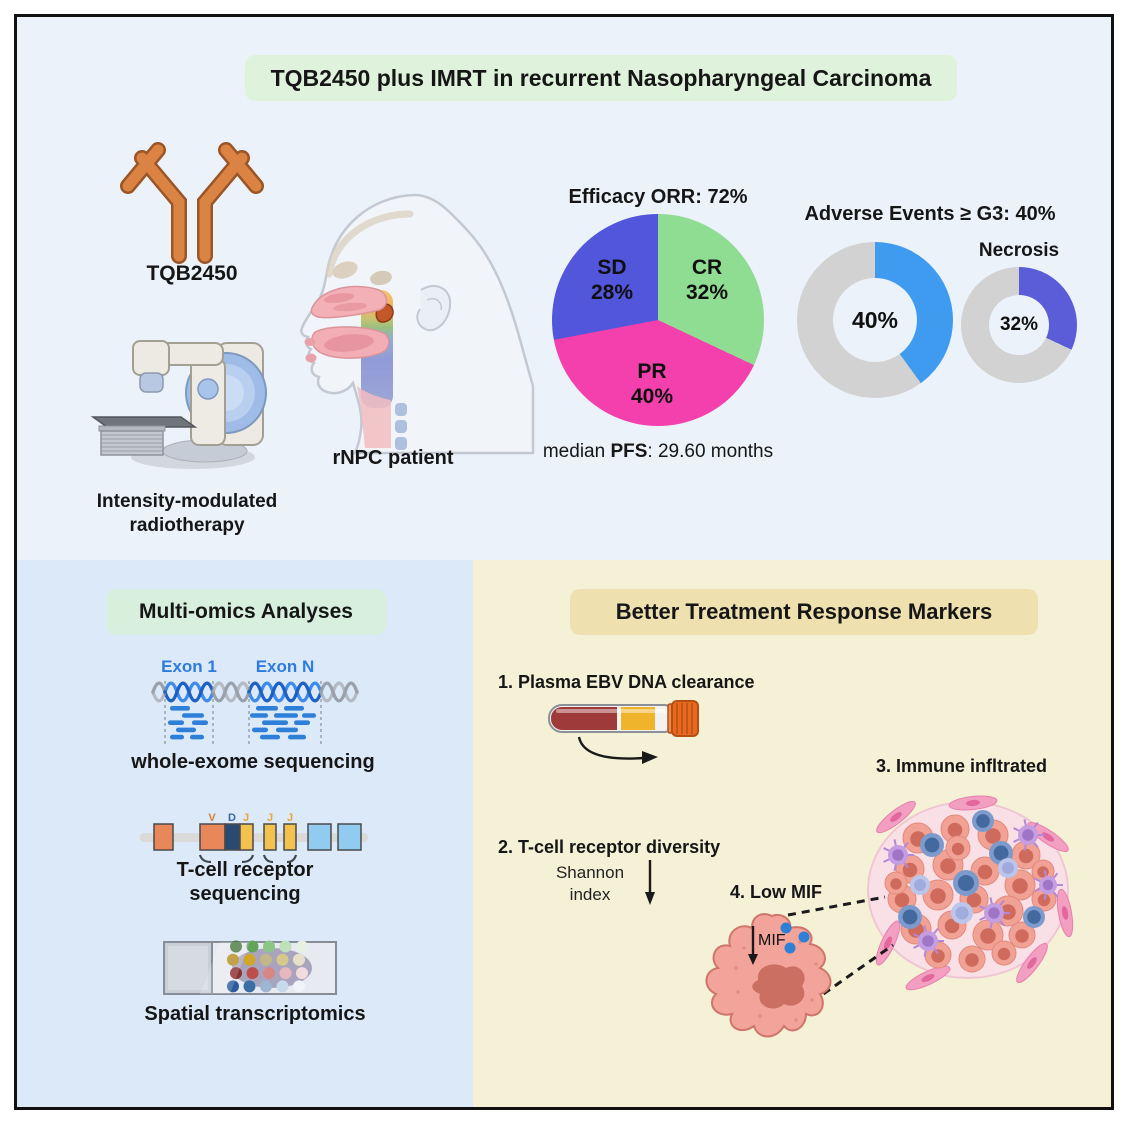  What do you see at coordinates (192, 273) in the screenshot?
I see `antibody-label: TQB2450` at bounding box center [192, 273].